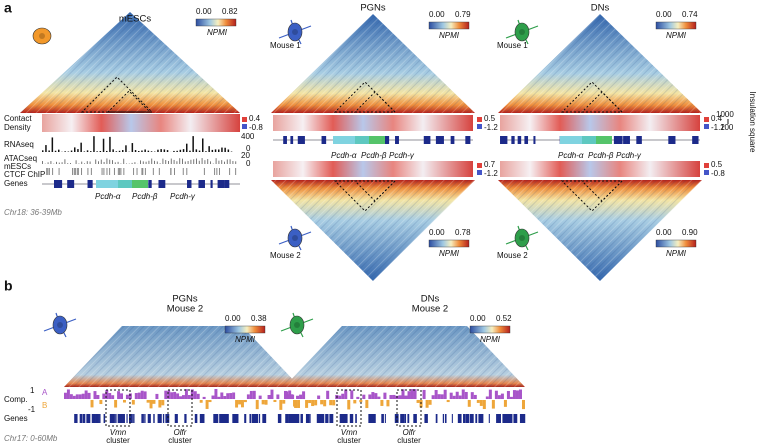 The width and height of the screenshot is (765, 446). I want to click on colorbar, so click(449, 25).